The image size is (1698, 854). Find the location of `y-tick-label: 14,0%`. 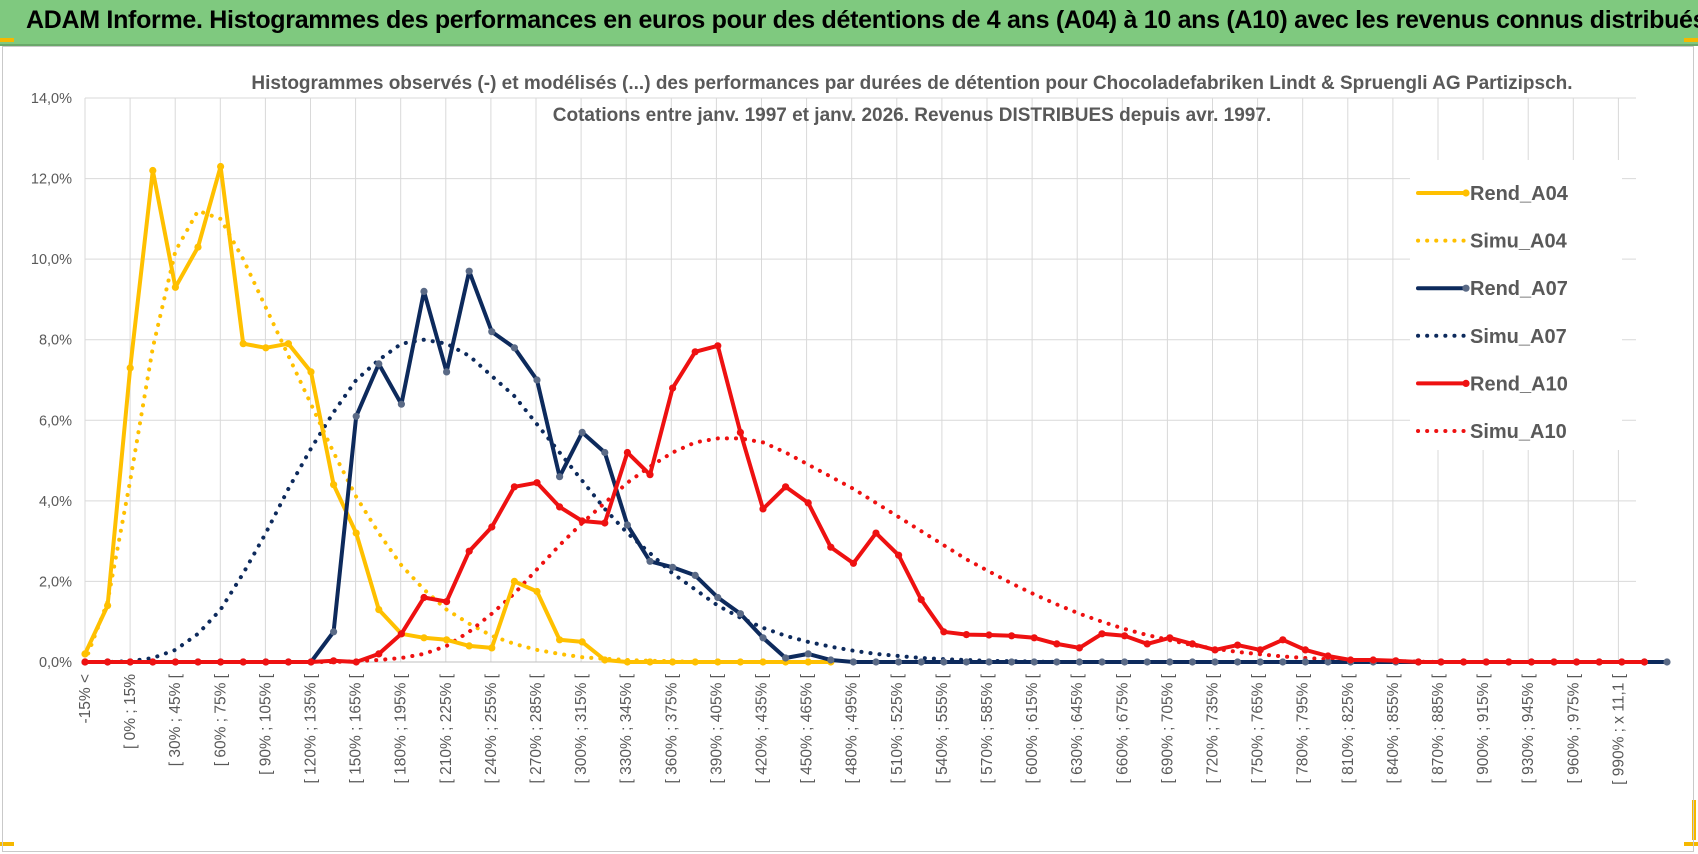

y-tick-label: 14,0% is located at coordinates (51, 99).